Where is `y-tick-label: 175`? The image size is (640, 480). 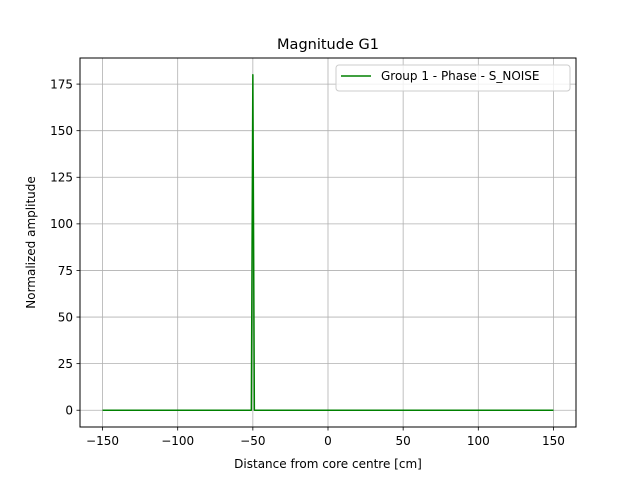 y-tick-label: 175 is located at coordinates (61, 84).